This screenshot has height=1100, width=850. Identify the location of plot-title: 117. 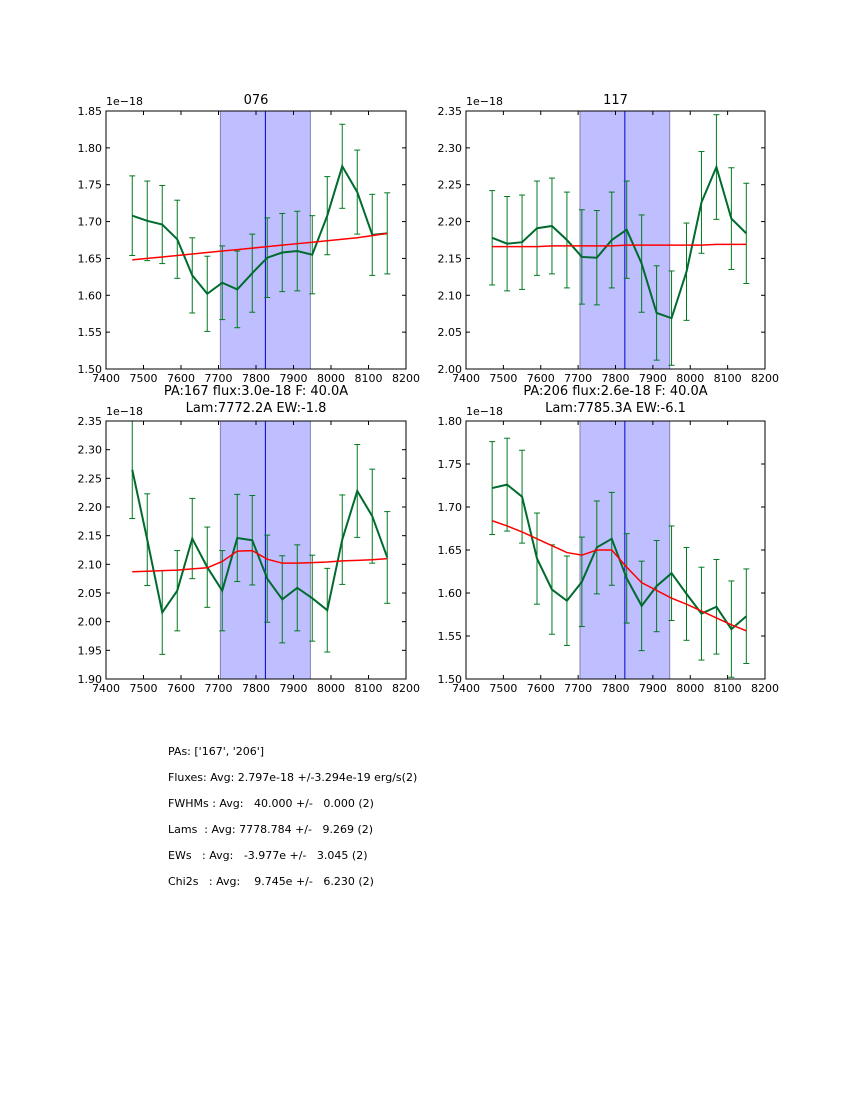
(615, 100).